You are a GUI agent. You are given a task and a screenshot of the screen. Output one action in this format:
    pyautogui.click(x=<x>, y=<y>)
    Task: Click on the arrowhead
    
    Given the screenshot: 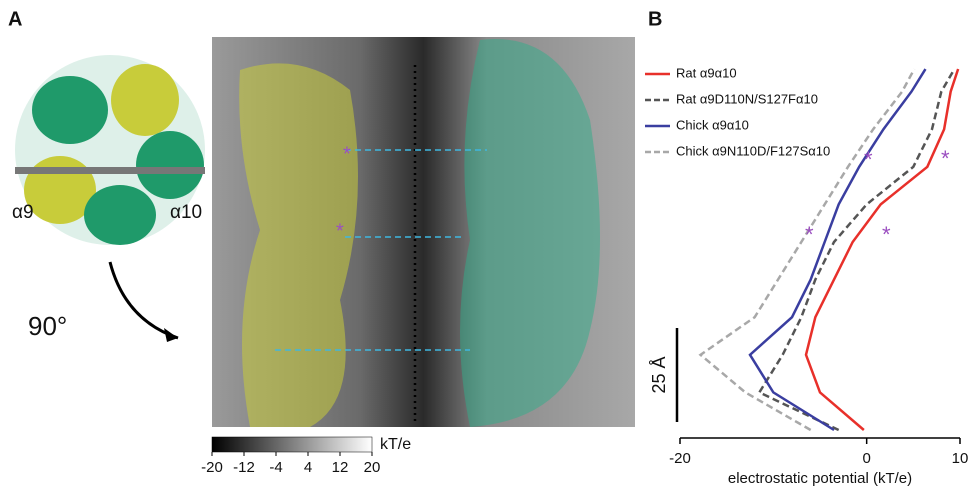 What is the action you would take?
    pyautogui.click(x=171, y=335)
    